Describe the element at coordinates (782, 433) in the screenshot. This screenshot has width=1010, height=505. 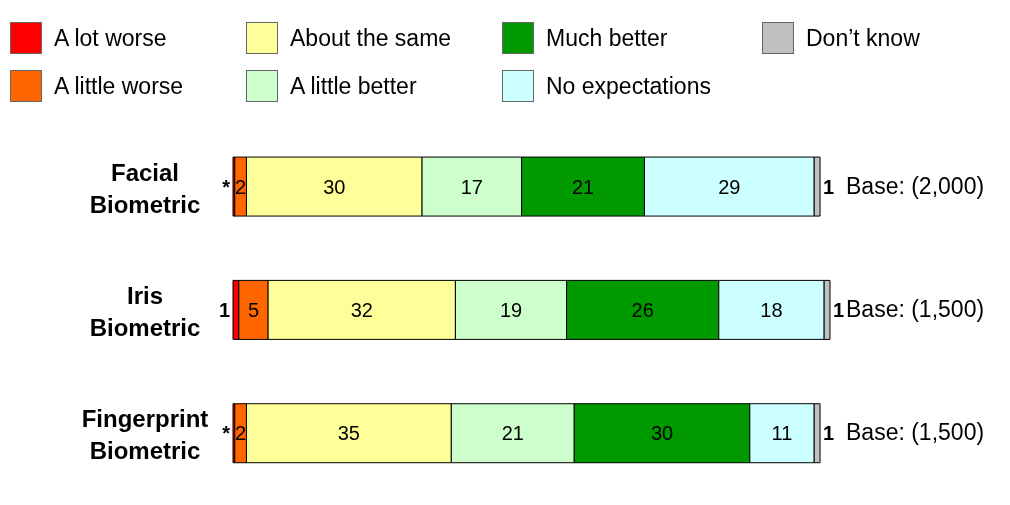
I see `data-label: 11` at that location.